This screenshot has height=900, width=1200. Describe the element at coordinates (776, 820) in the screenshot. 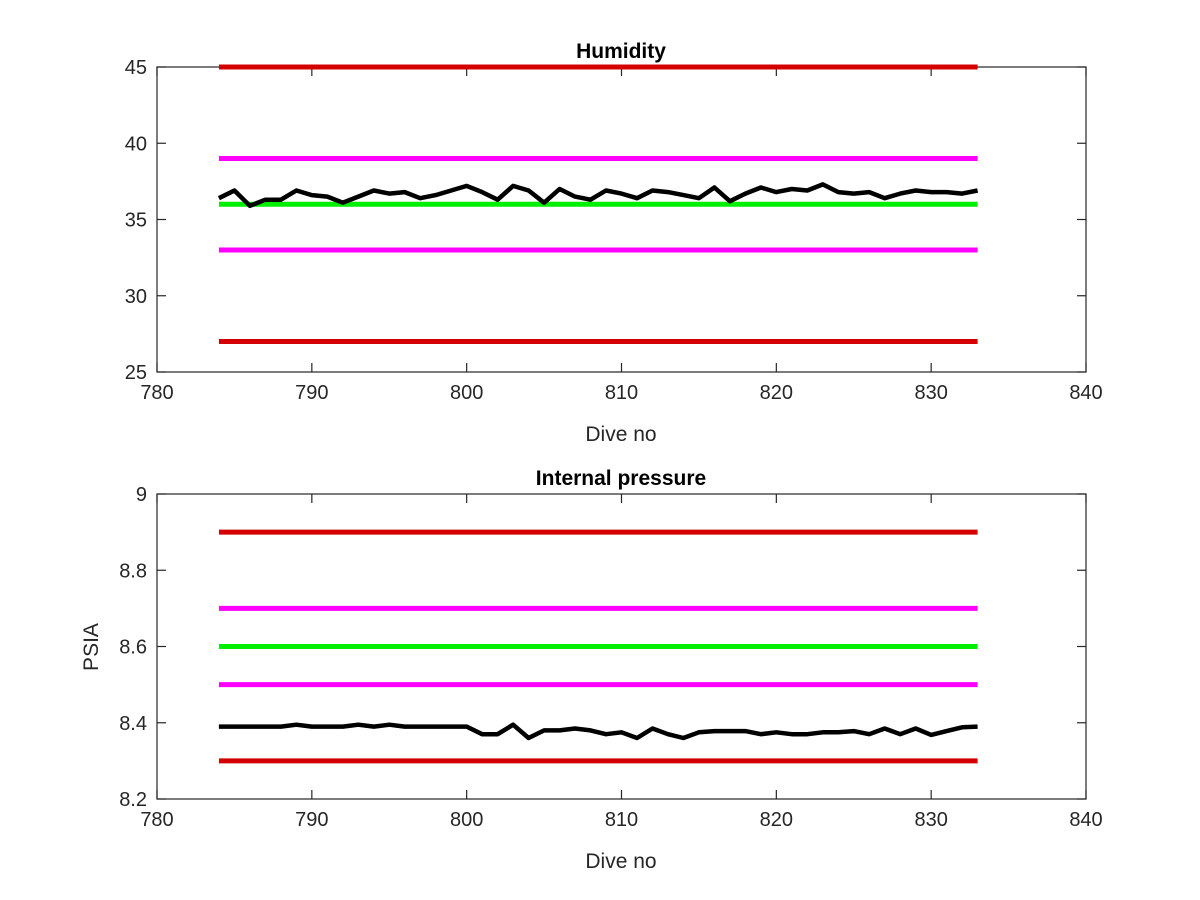

I see `pressure-xtick-label: 820` at that location.